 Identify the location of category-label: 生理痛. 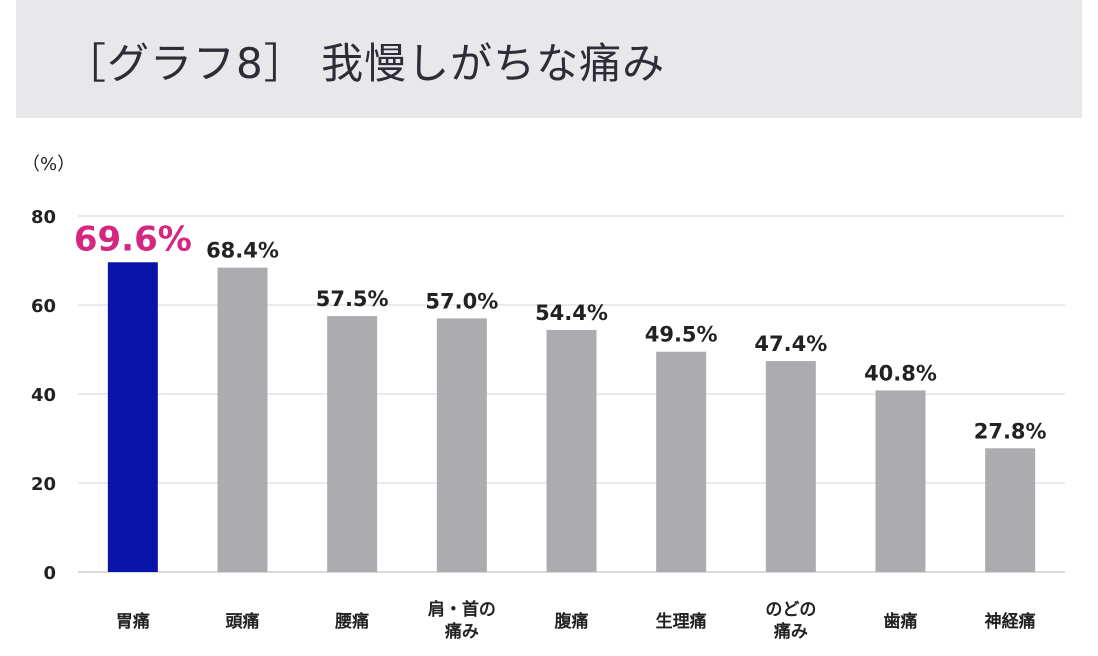
(681, 621).